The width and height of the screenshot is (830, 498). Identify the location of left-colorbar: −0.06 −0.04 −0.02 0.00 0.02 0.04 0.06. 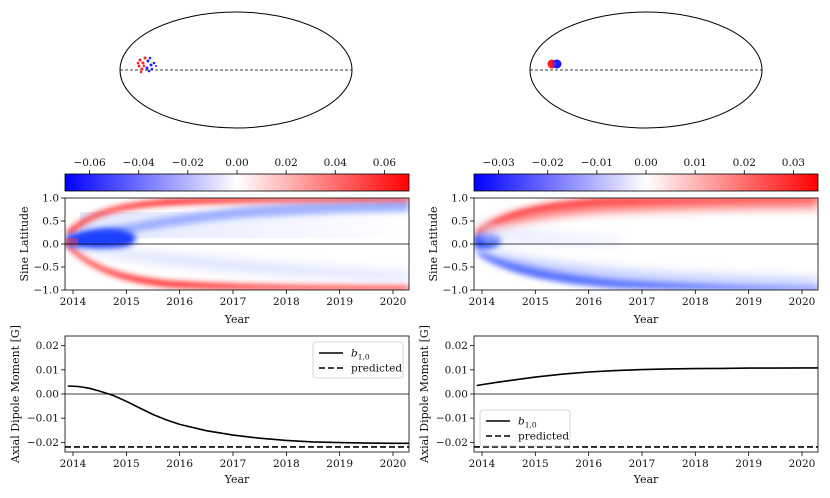
(237, 174).